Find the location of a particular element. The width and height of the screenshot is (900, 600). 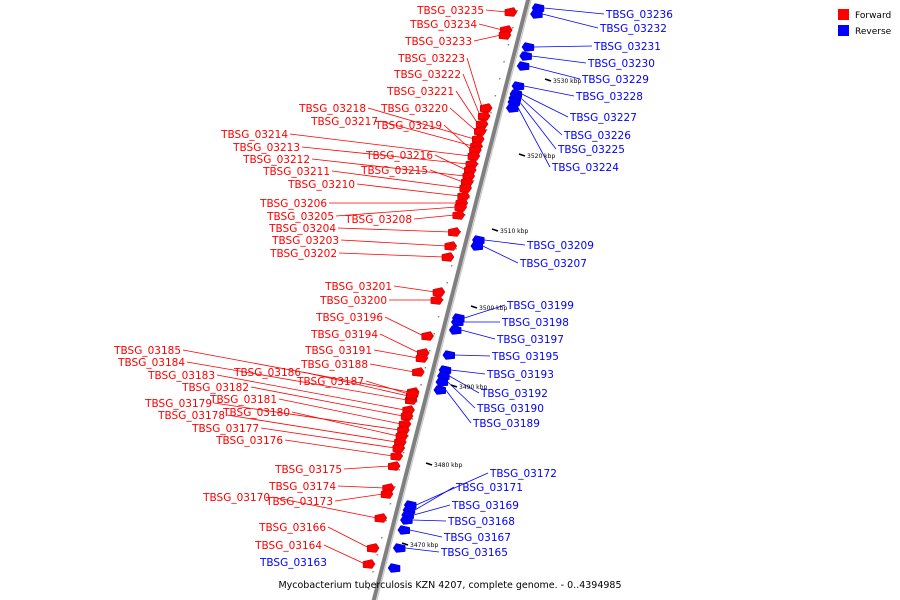

forward-gene-label: TBSG_03200 is located at coordinates (353, 301).